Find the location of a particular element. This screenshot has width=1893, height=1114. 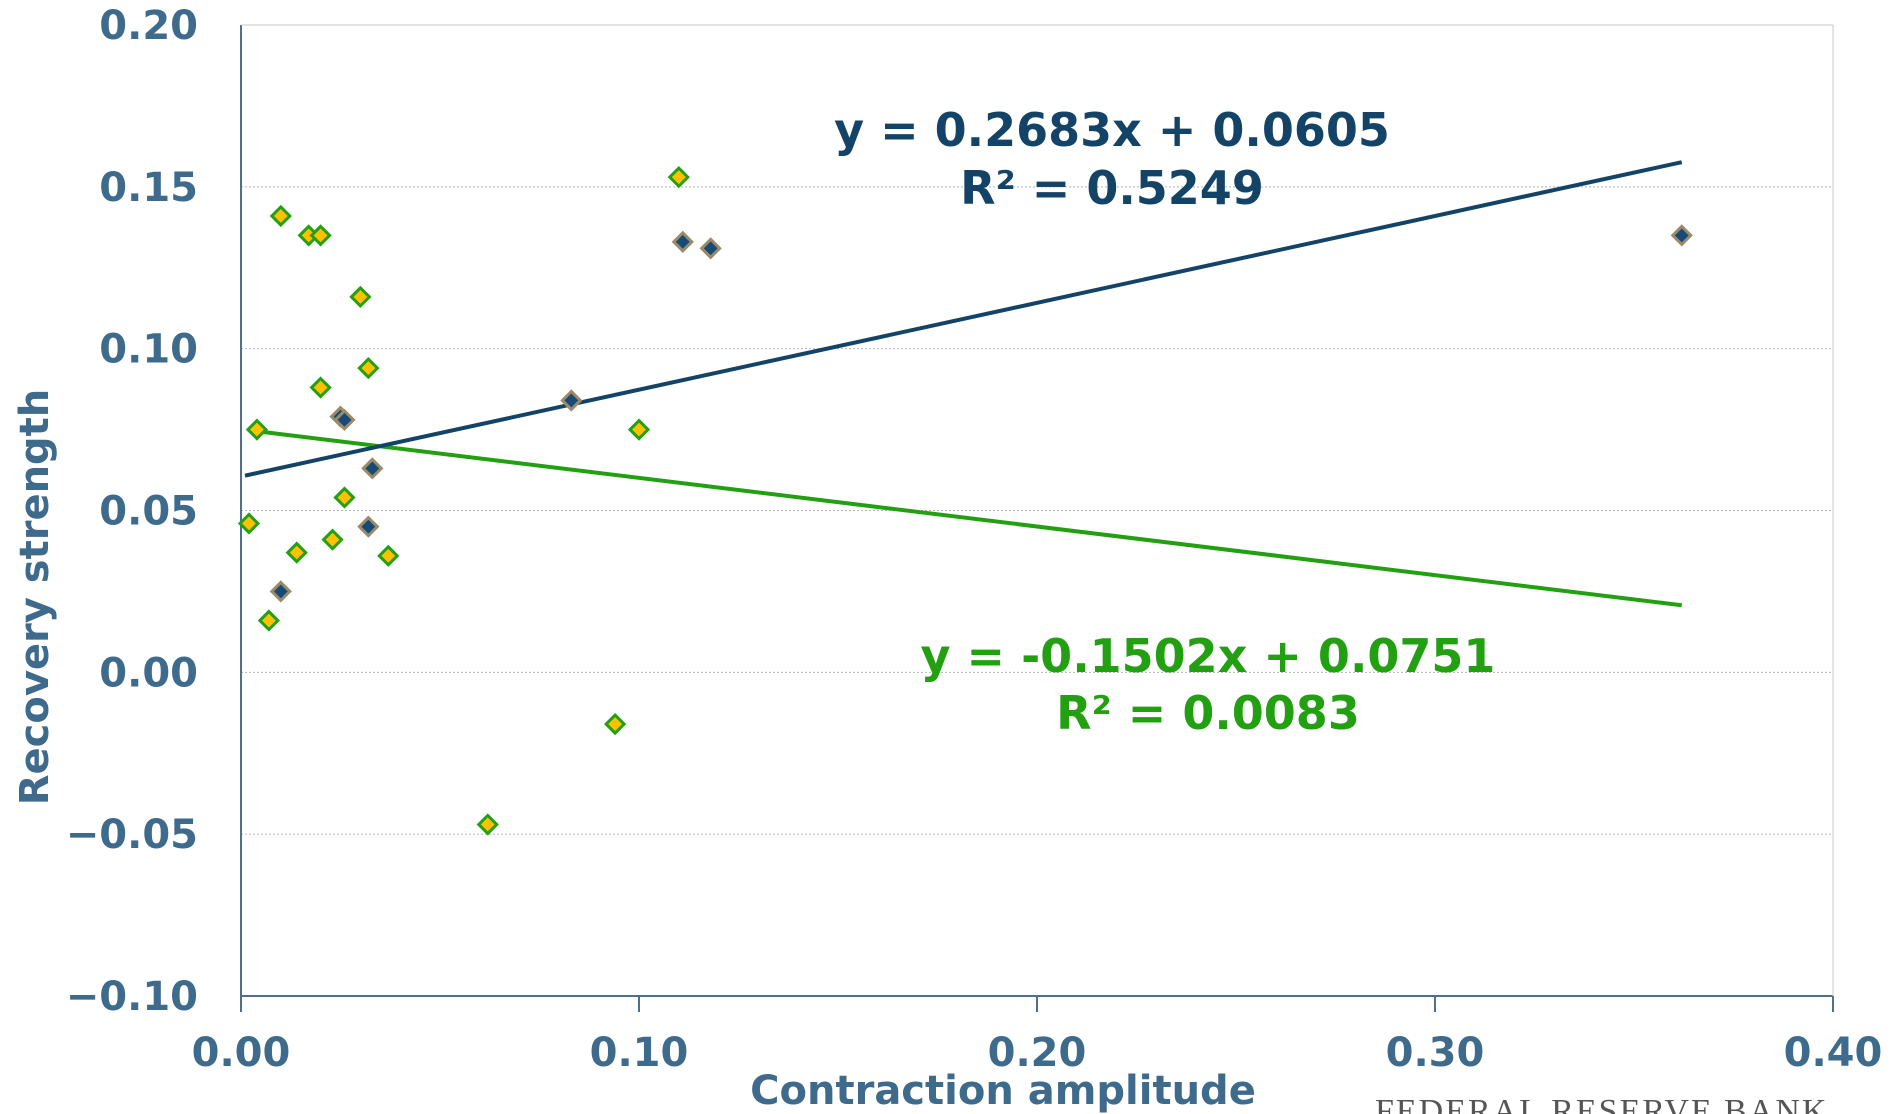

y-tick-label: 0.10 is located at coordinates (148, 350).